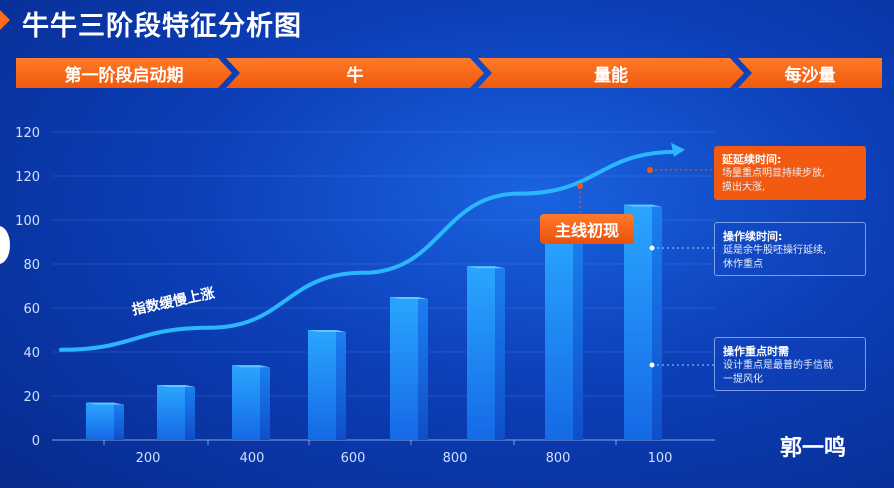 The width and height of the screenshot is (894, 488). I want to click on y-tick-label: 20, so click(31, 397).